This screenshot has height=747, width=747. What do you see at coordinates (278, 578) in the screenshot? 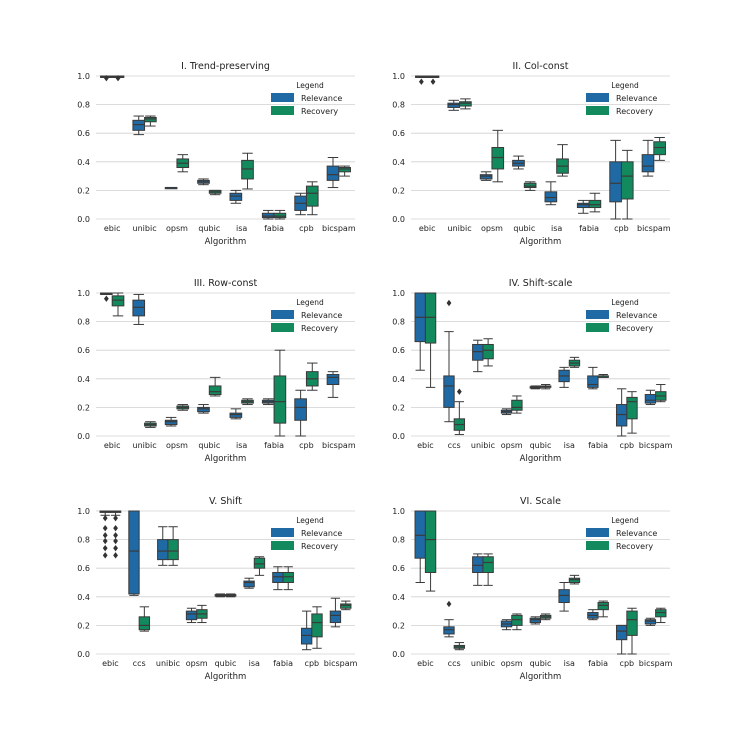
I see `box-relevance-fabia` at bounding box center [278, 578].